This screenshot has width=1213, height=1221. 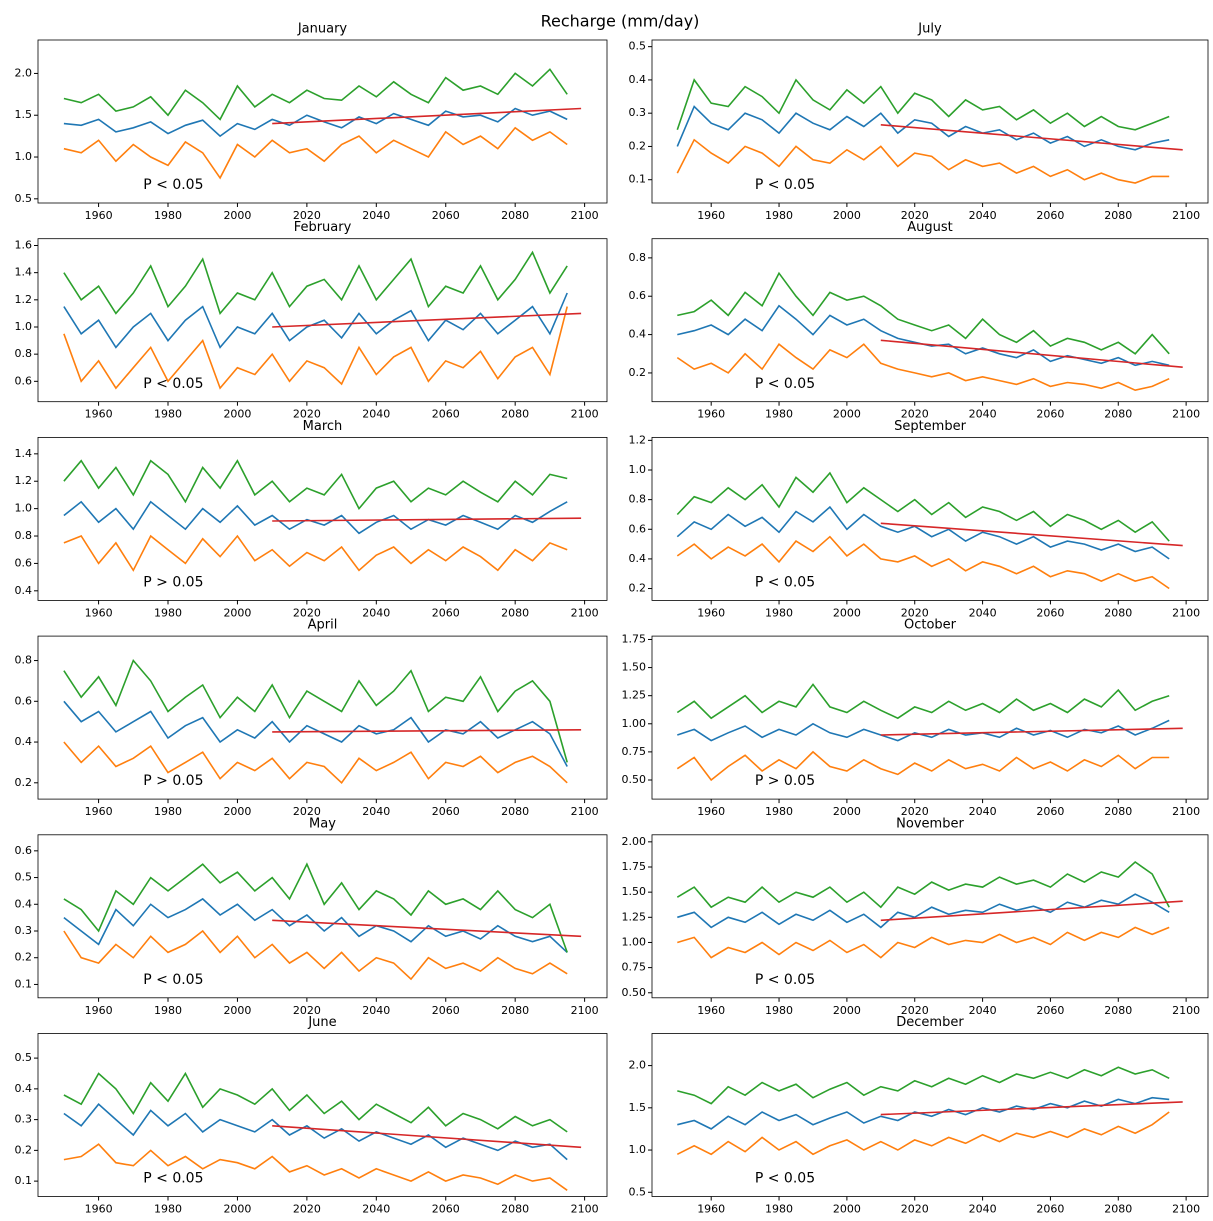 What do you see at coordinates (24, 244) in the screenshot?
I see `y-tick-label: 1.6` at bounding box center [24, 244].